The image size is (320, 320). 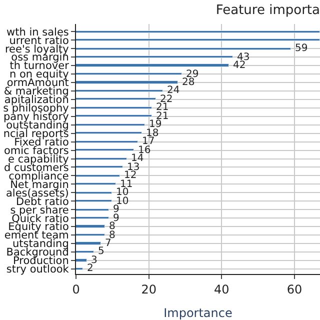 What do you see at coordinates (36, 49) in the screenshot?
I see `y-tick-label: ree's loyalty` at bounding box center [36, 49].